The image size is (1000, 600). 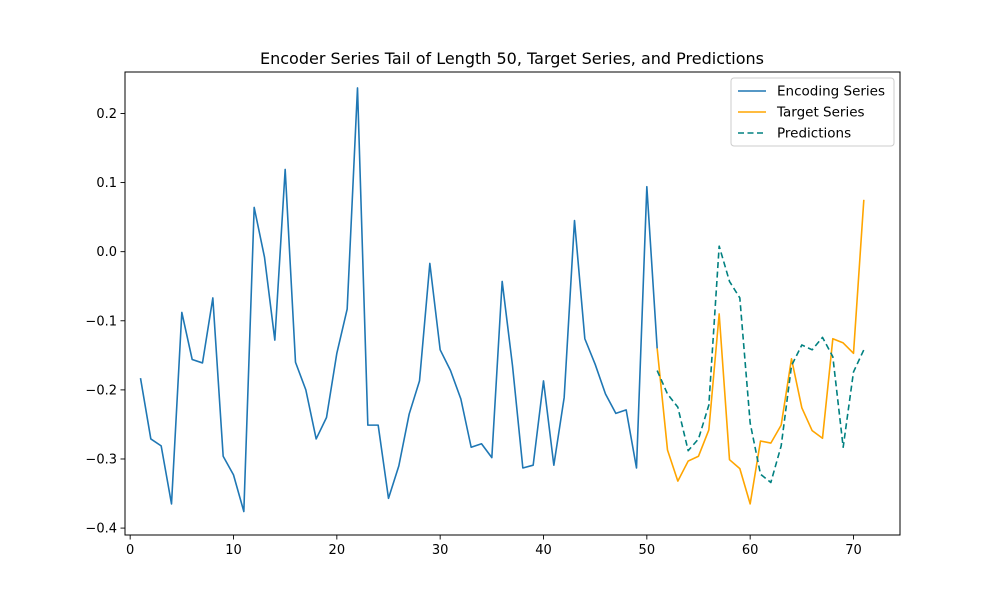 I want to click on y-axis: −0.4 −0.3 −0.2 −0.1 0.0 0.1 0.2, so click(x=105, y=322).